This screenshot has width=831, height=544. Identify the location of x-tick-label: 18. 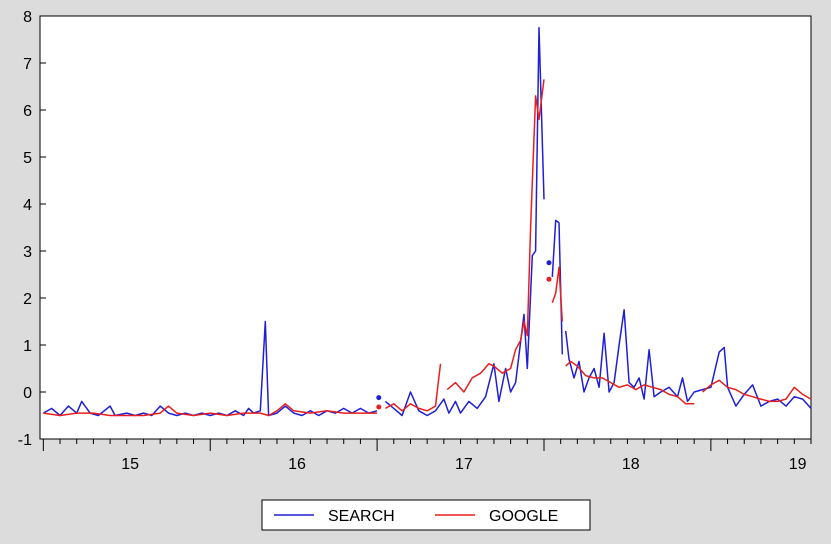
(631, 464).